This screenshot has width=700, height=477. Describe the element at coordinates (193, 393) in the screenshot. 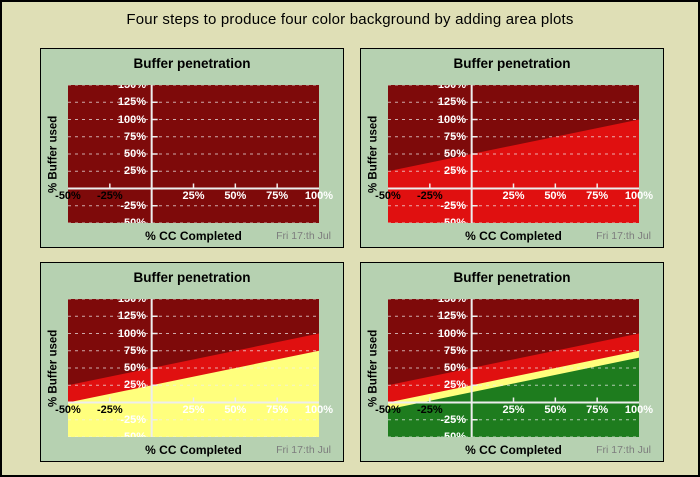

I see `area-yellow-zone` at that location.